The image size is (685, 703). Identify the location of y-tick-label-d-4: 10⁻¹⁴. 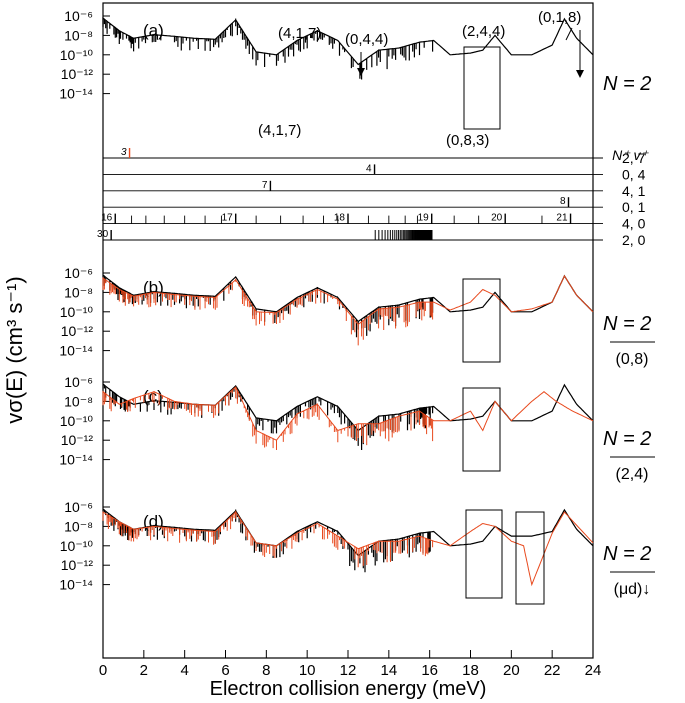
(76, 585).